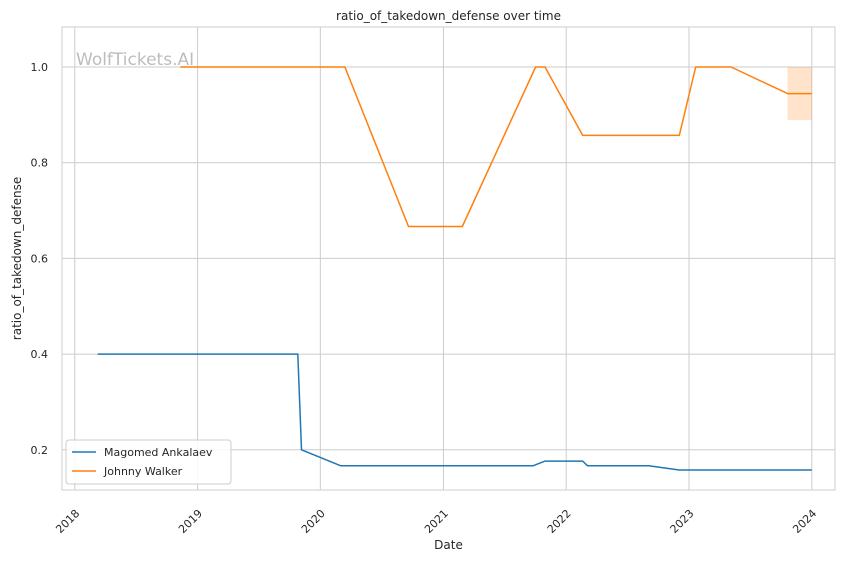 Image resolution: width=844 pixels, height=561 pixels. Describe the element at coordinates (17, 258) in the screenshot. I see `y-axis-label: ratio_of_takedown_defense` at that location.